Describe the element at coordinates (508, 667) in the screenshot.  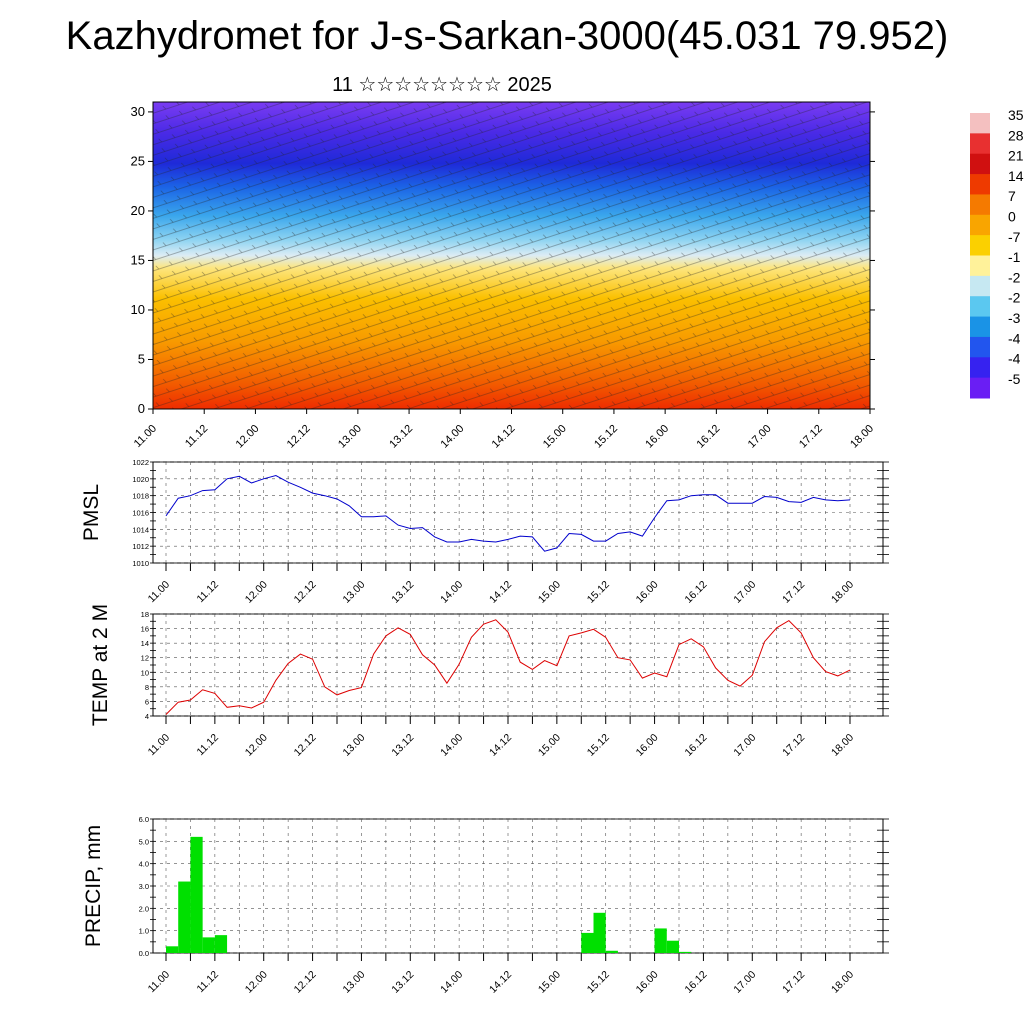
I see `temp-line` at that location.